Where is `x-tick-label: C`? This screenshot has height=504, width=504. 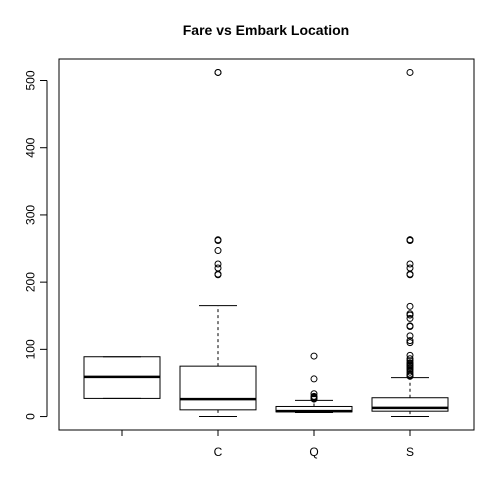 x-tick-label: C is located at coordinates (218, 452).